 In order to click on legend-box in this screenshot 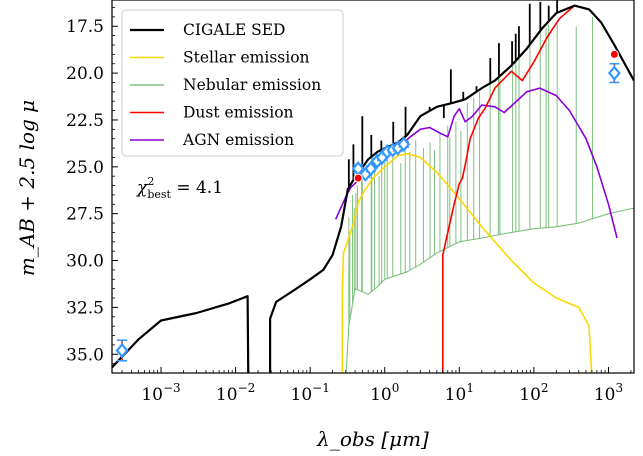, I will do `click(232, 83)`.